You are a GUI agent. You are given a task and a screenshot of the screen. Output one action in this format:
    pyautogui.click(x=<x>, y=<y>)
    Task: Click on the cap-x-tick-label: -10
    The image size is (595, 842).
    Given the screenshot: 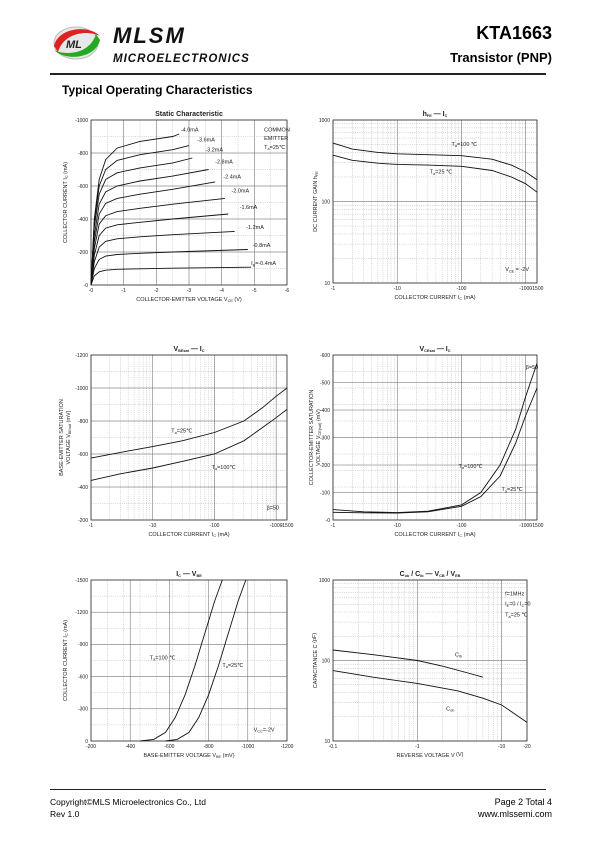 What is the action you would take?
    pyautogui.click(x=501, y=747)
    